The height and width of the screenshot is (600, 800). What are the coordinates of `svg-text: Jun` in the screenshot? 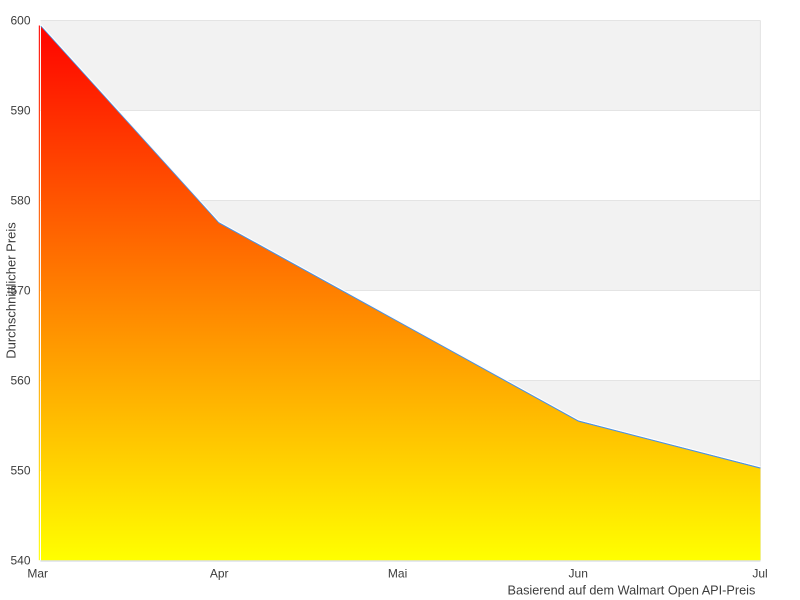 It's located at (578, 574).